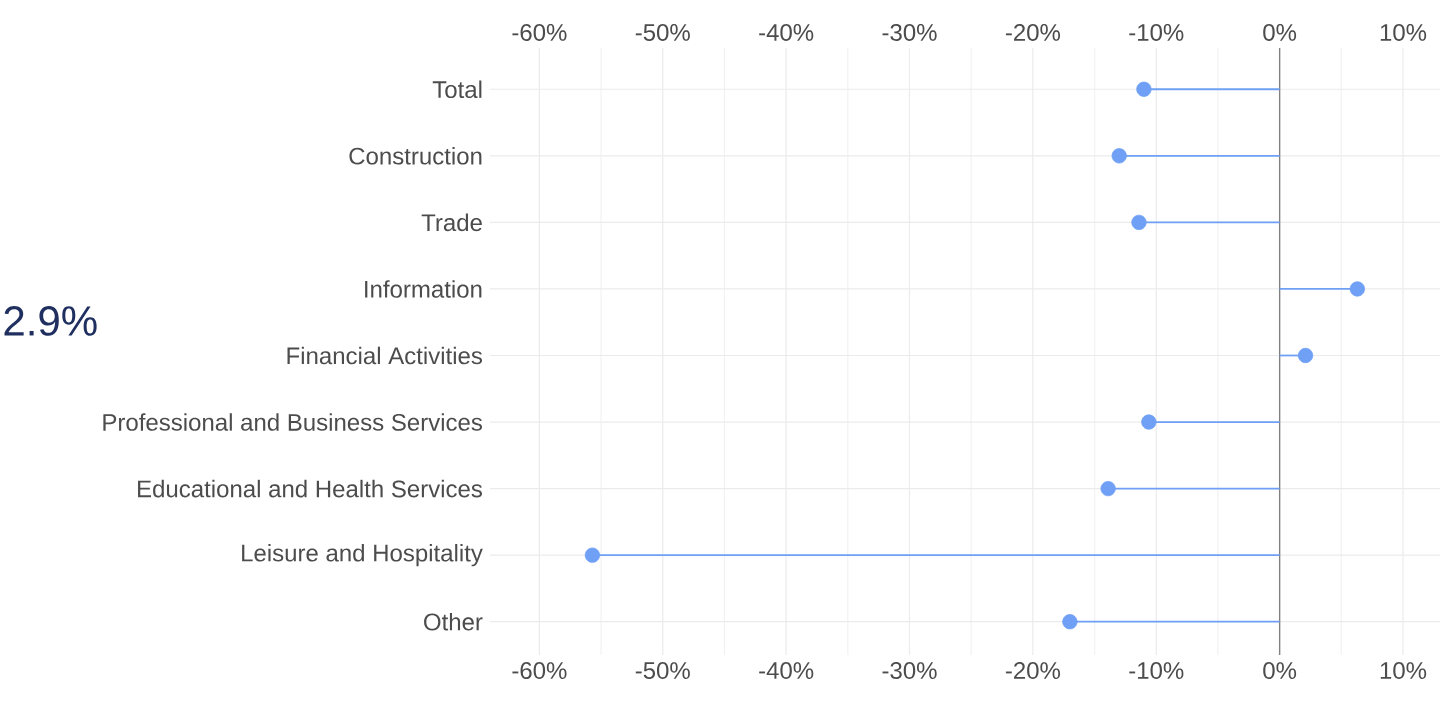 This screenshot has width=1455, height=705. What do you see at coordinates (786, 671) in the screenshot?
I see `x-tick-label: -40%` at bounding box center [786, 671].